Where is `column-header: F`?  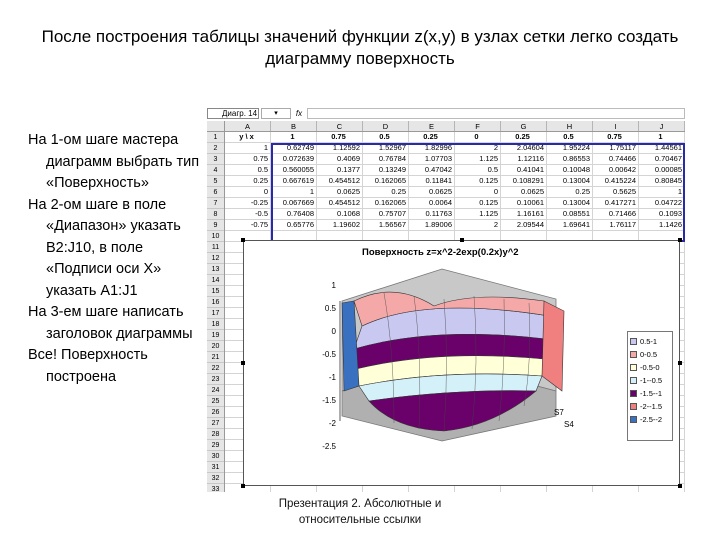 column-header: F is located at coordinates (478, 126).